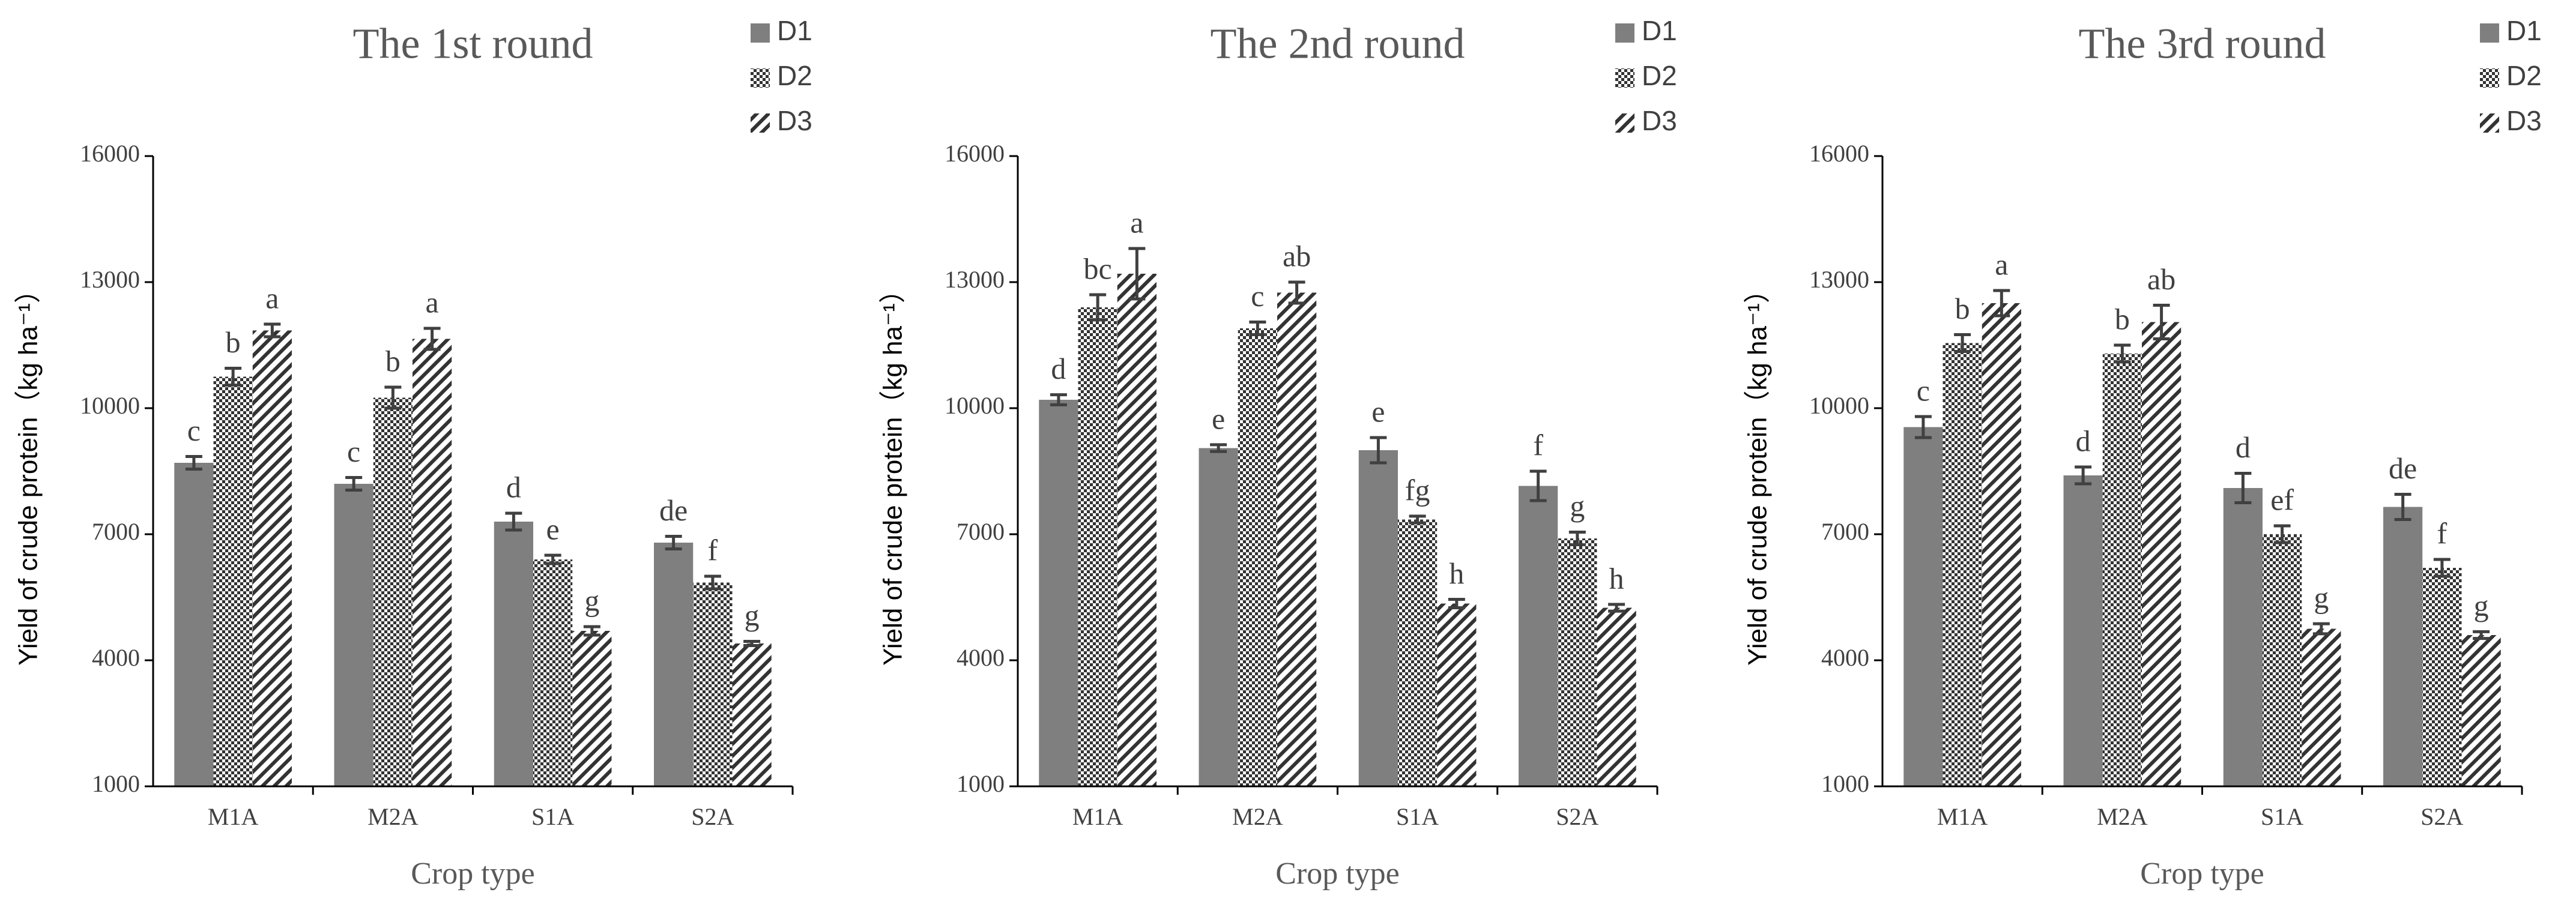 The width and height of the screenshot is (2576, 922). Describe the element at coordinates (1538, 445) in the screenshot. I see `significance-label: f` at that location.